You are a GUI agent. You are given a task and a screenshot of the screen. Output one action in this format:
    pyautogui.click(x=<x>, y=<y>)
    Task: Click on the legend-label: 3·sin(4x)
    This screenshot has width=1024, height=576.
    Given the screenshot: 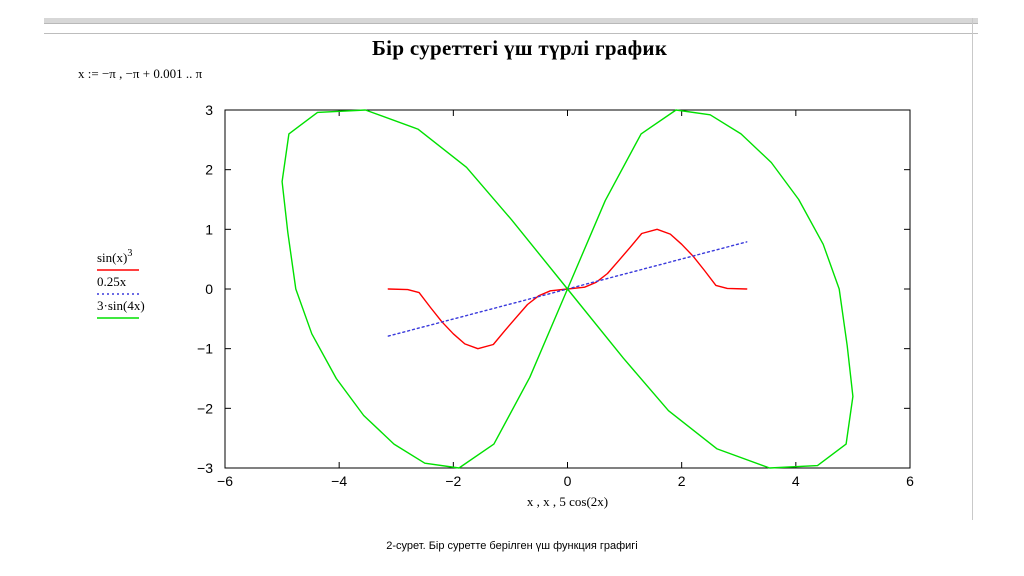 What is the action you would take?
    pyautogui.click(x=121, y=305)
    